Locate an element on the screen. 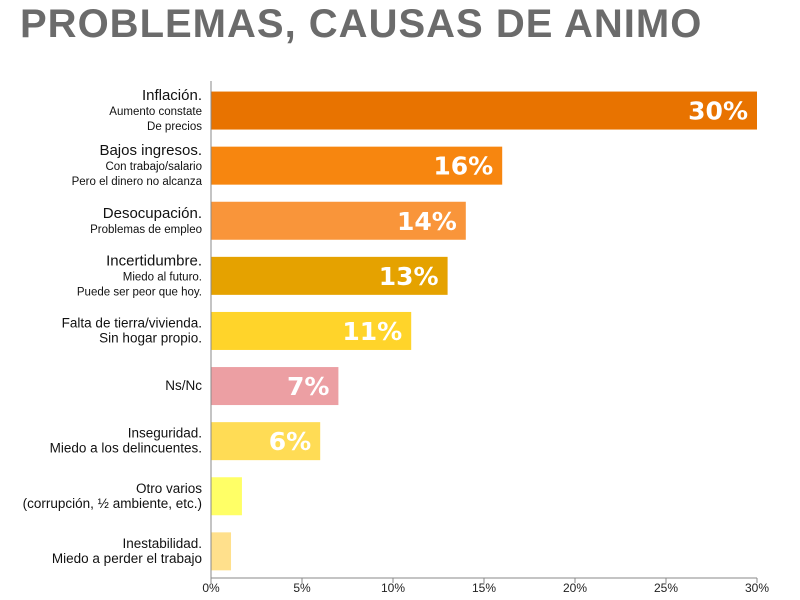 The image size is (800, 600). data-label: 30% is located at coordinates (718, 111).